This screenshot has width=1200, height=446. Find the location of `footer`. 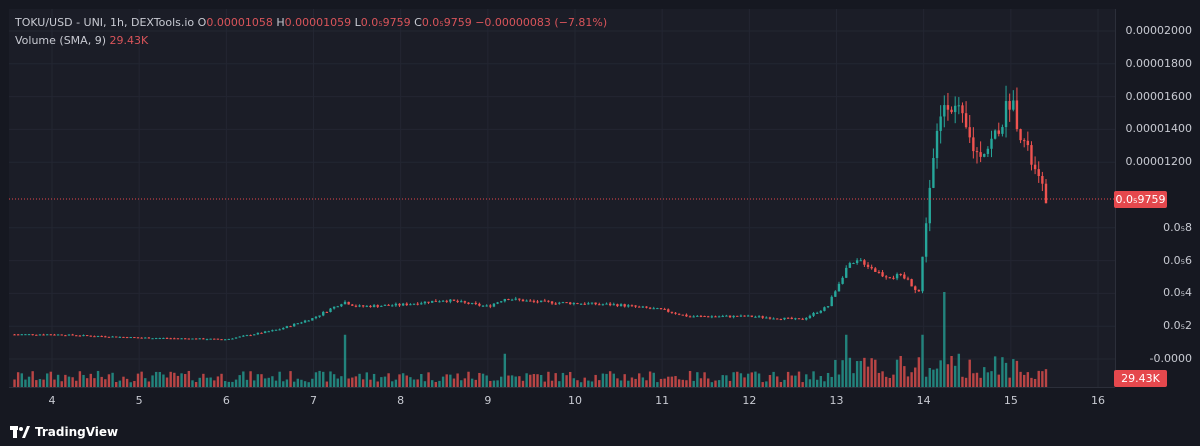

footer is located at coordinates (600, 433).